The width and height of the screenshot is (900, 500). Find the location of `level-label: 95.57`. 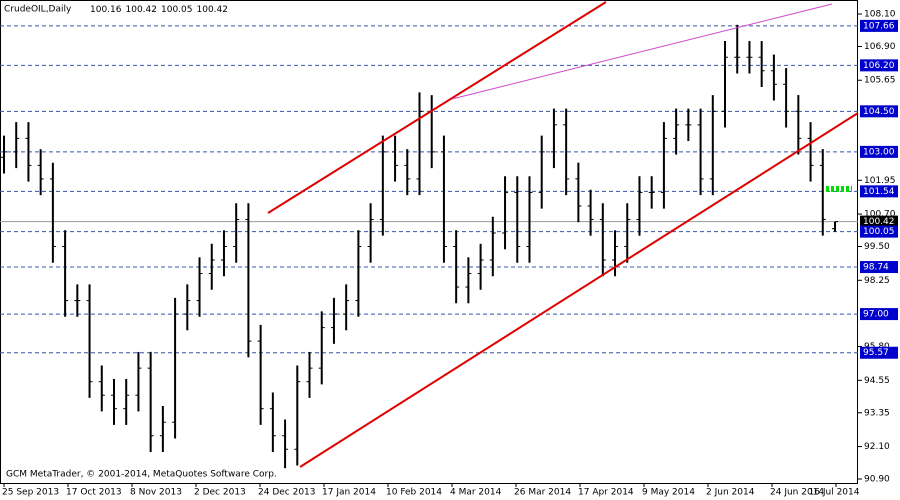

level-label: 95.57 is located at coordinates (876, 353).